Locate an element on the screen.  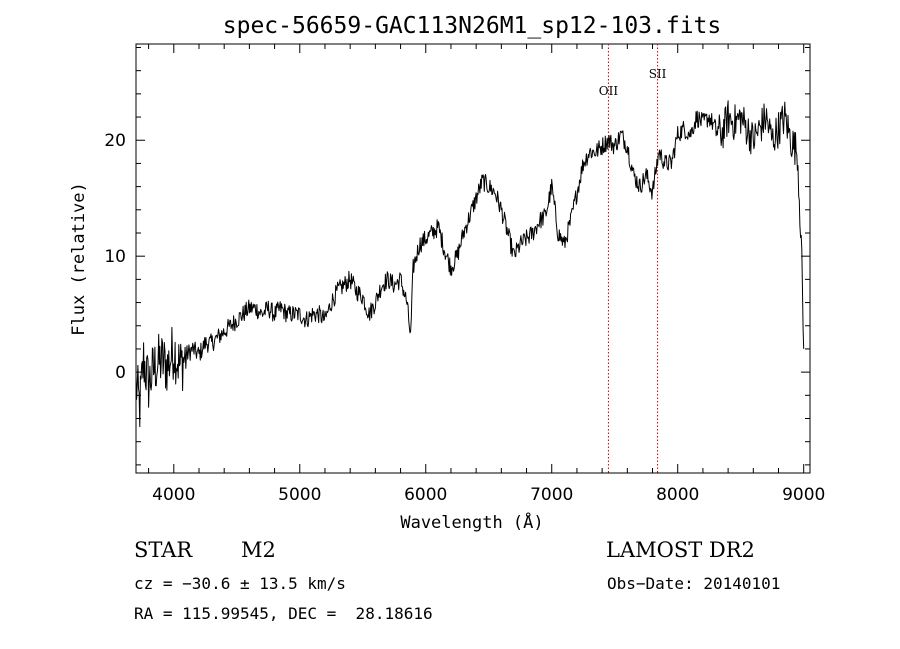
chart-title: spec-56659-GAC113N26M1_sp12-103.fits is located at coordinates (472, 26).